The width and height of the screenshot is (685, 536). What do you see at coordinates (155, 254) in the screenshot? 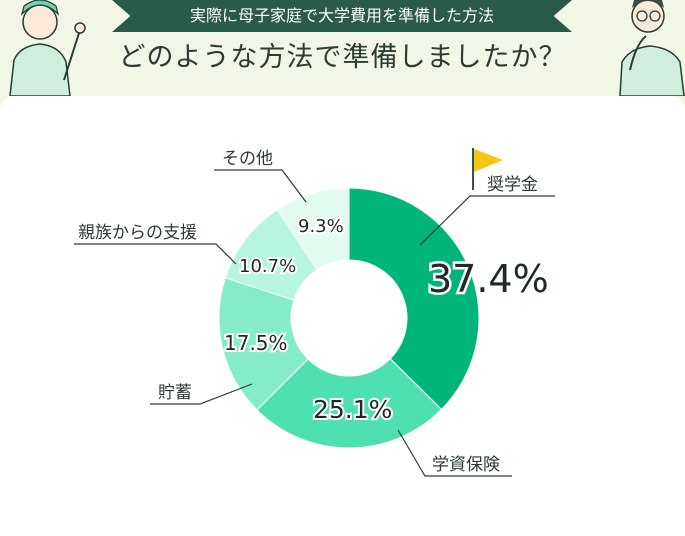
I see `leader-line-relatives` at bounding box center [155, 254].